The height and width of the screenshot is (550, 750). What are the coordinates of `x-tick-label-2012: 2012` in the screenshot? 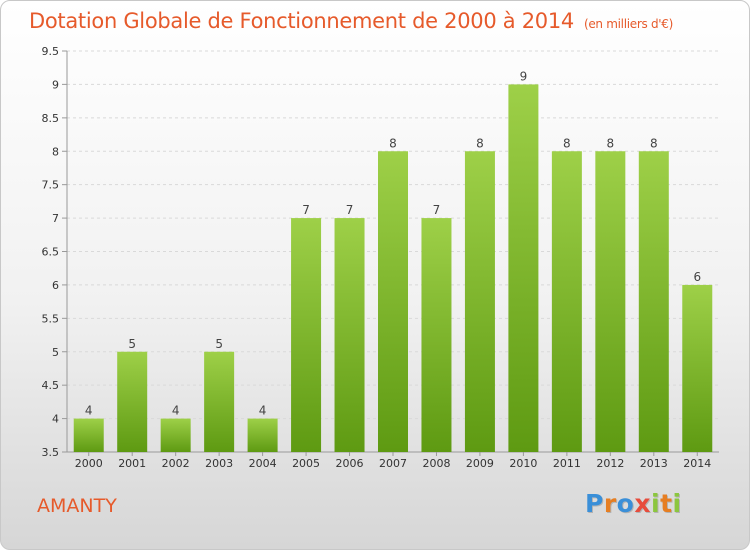 It's located at (610, 463).